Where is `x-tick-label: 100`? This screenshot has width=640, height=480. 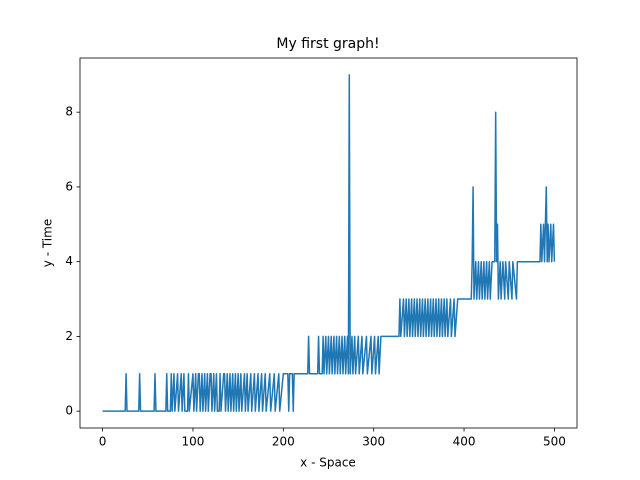
x-tick-label: 100 is located at coordinates (193, 442).